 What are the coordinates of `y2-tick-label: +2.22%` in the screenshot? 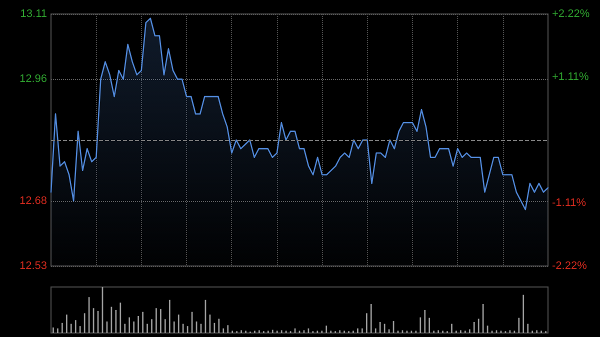 It's located at (571, 14).